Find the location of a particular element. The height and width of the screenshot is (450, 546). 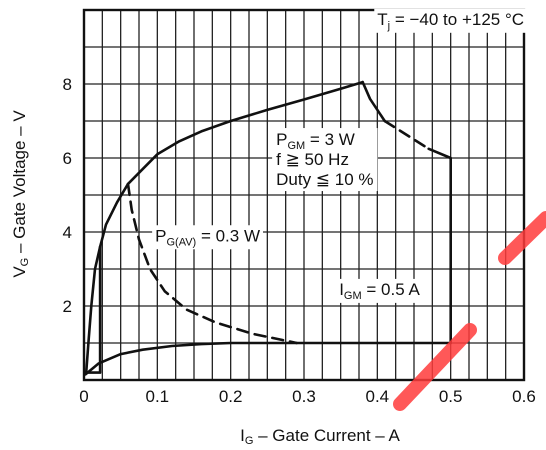

x-tick-label: 0.5 is located at coordinates (451, 396).